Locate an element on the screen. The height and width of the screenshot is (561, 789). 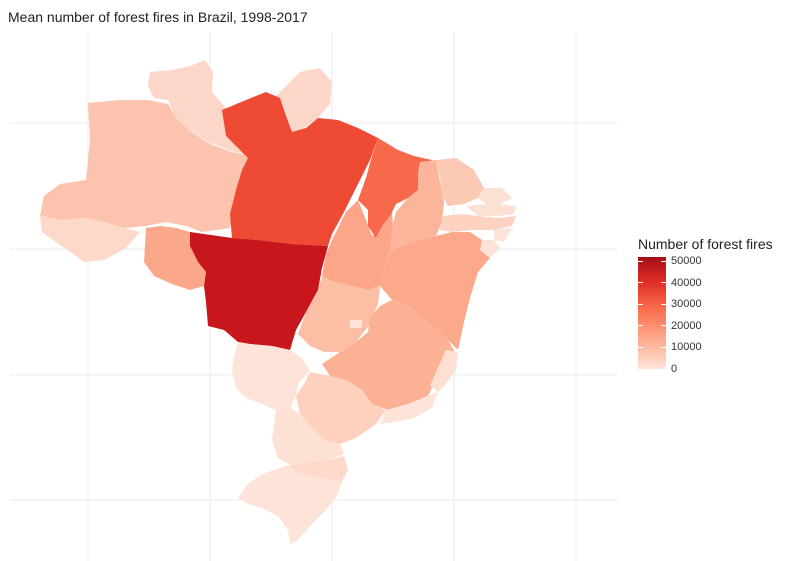
legend-colorbar is located at coordinates (652, 313).